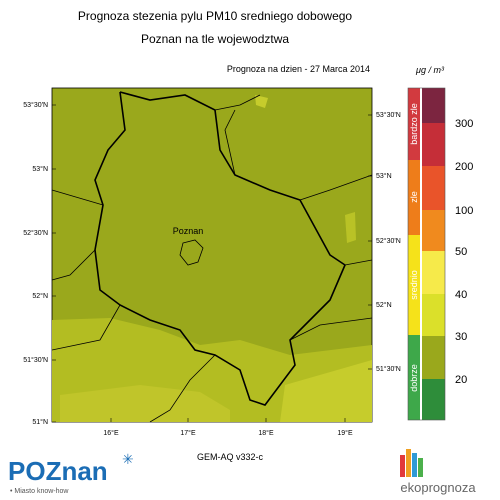  What do you see at coordinates (230, 457) in the screenshot?
I see `model-label: GEM-AQ v332-c` at bounding box center [230, 457].